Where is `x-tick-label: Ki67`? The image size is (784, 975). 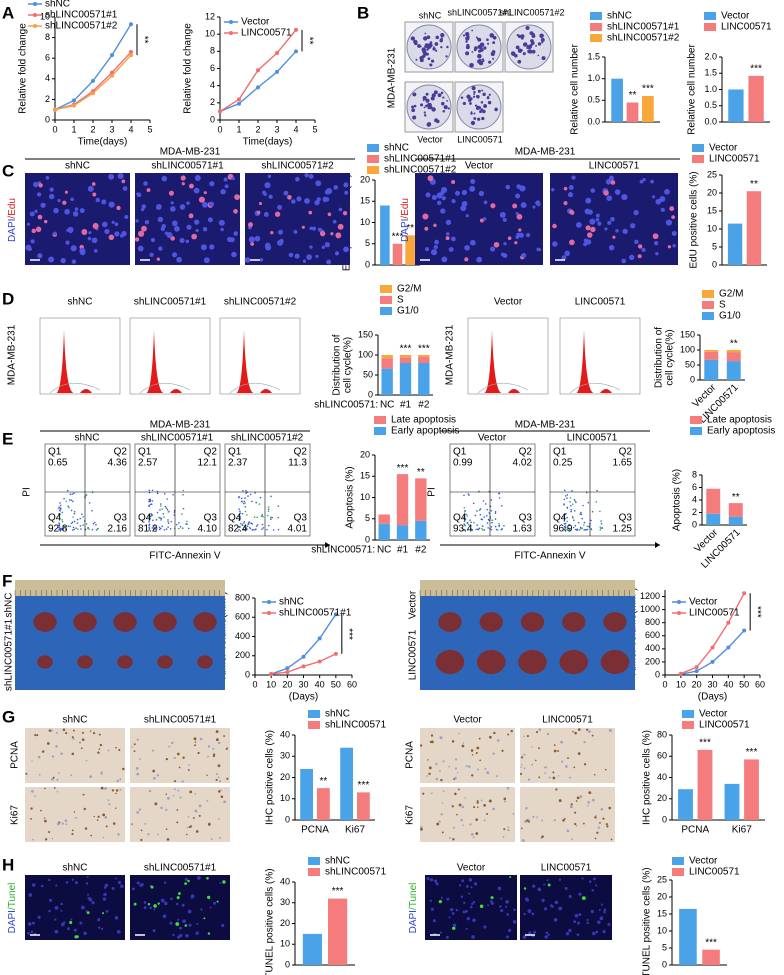 x-tick-label: Ki67 is located at coordinates (355, 830).